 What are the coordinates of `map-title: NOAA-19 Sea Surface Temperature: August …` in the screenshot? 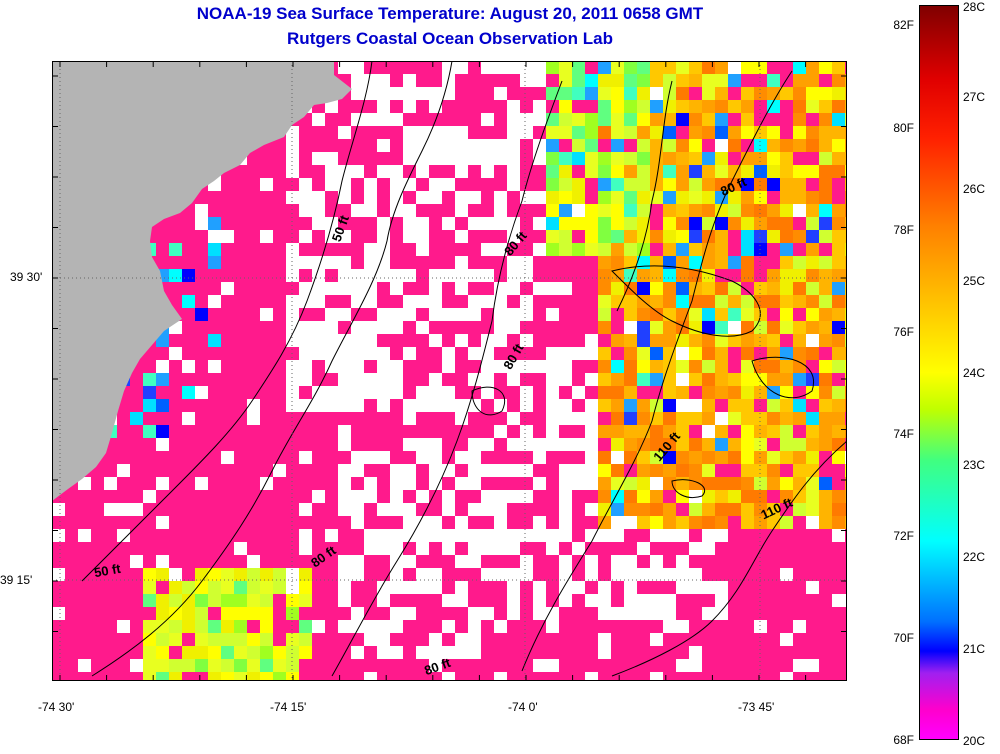 It's located at (450, 13).